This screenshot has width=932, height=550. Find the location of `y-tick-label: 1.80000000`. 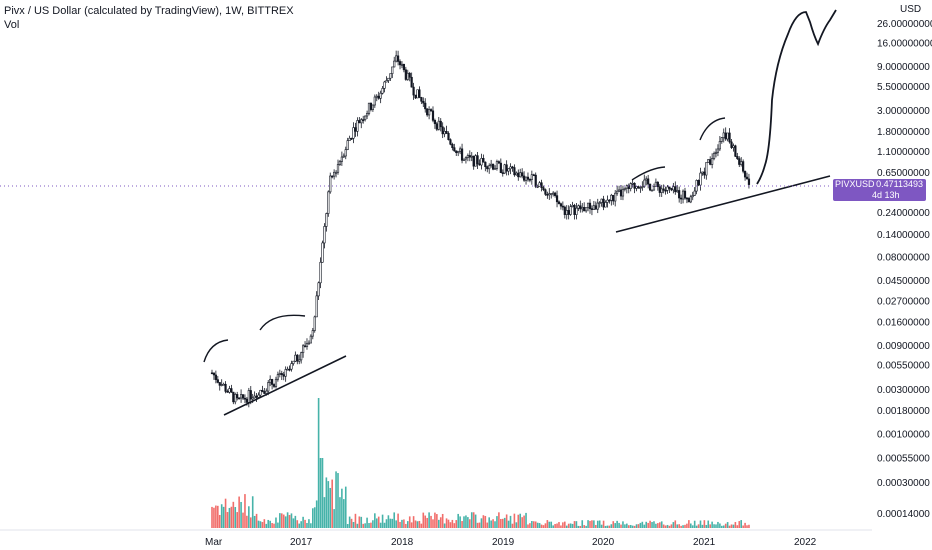

y-tick-label: 1.80000000 is located at coordinates (903, 132).